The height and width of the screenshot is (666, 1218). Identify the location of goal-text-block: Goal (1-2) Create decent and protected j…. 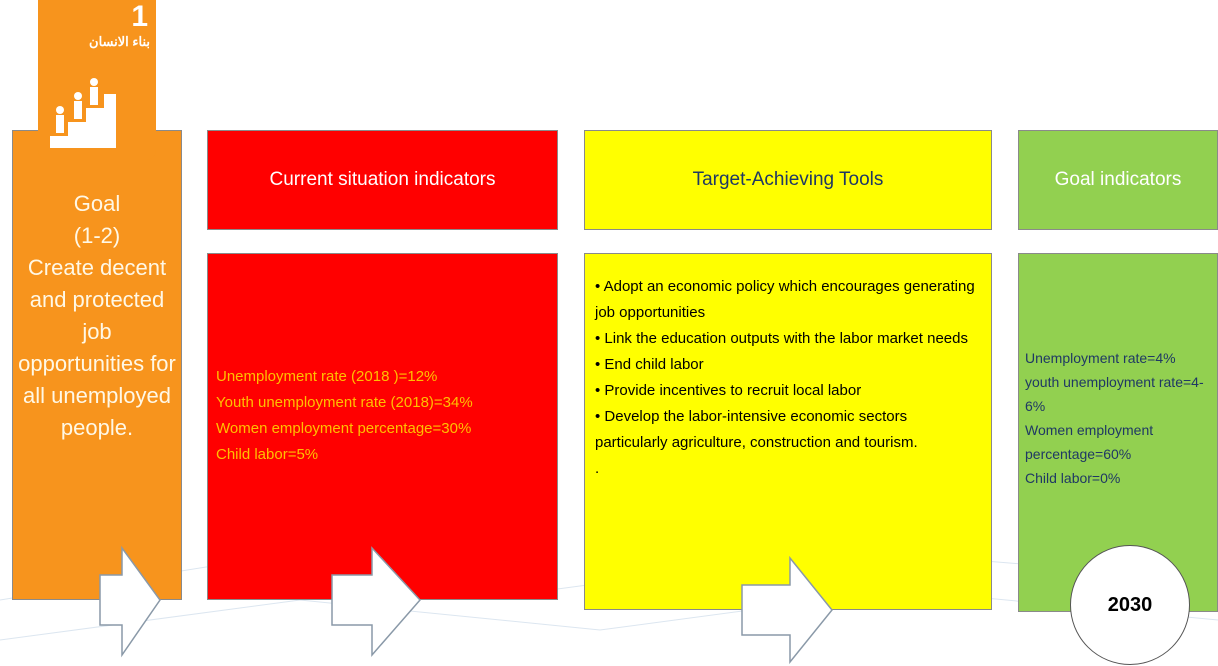
(97, 316).